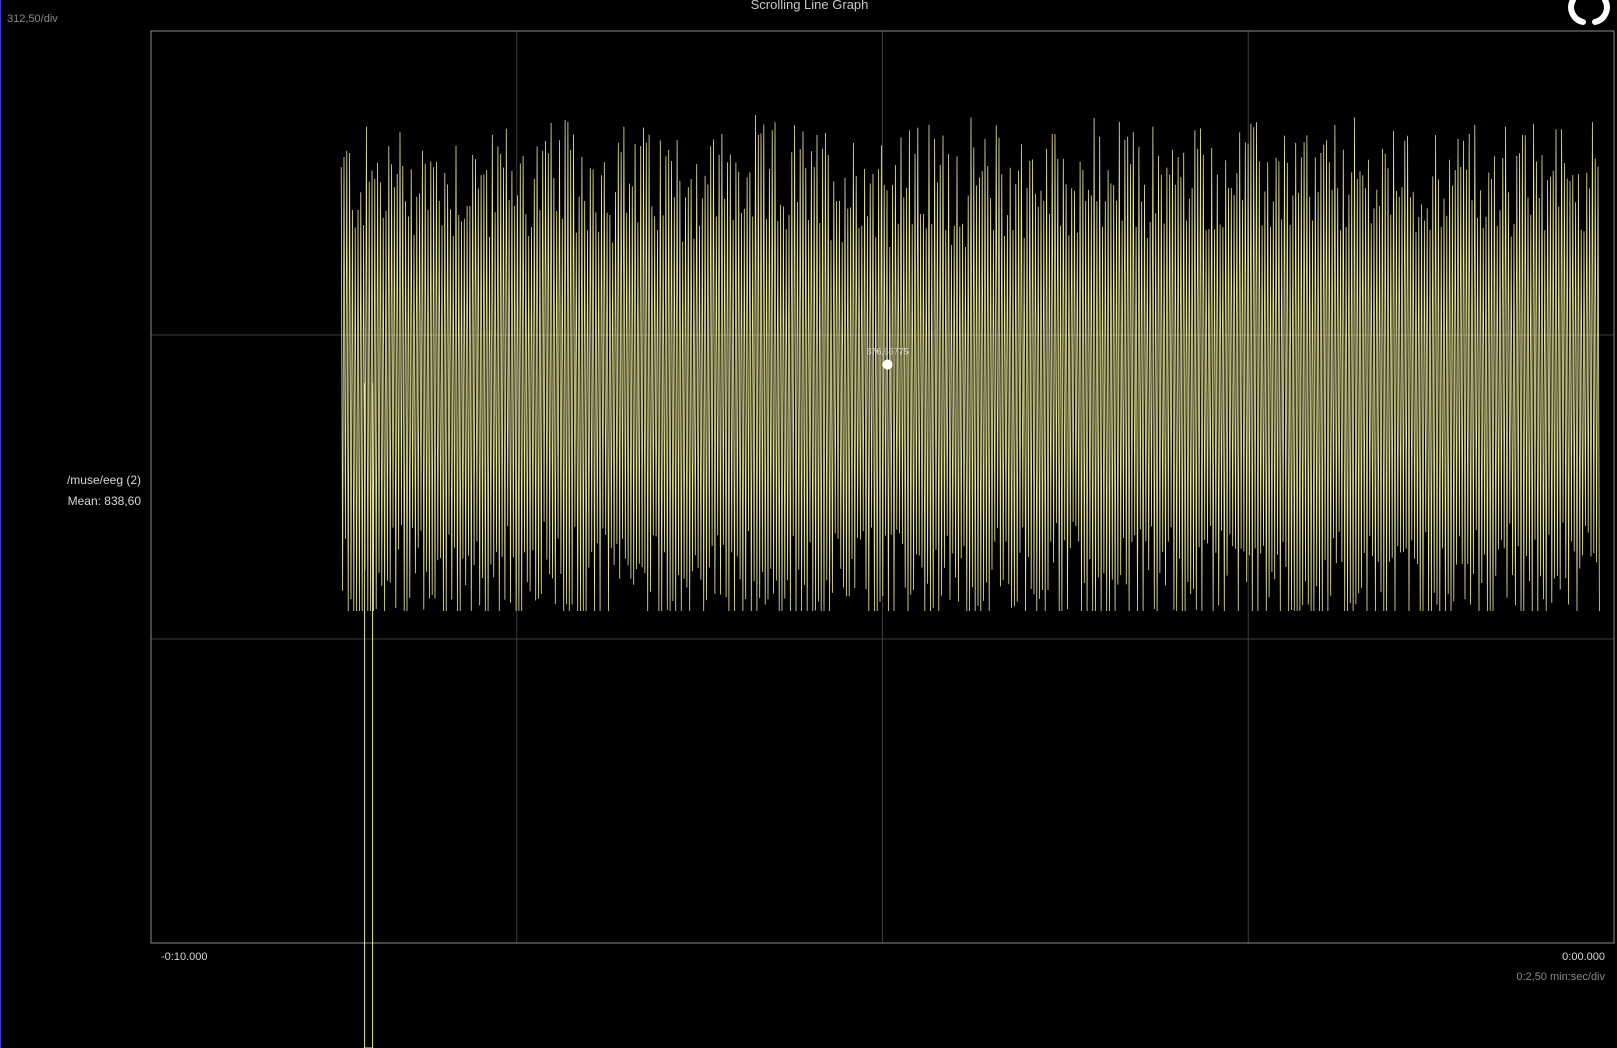  I want to click on series-mean-label: Mean: 838,60, so click(104, 501).